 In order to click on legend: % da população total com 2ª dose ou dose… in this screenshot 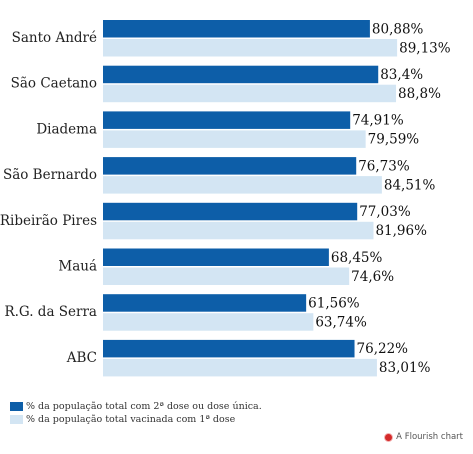, I will do `click(136, 413)`.